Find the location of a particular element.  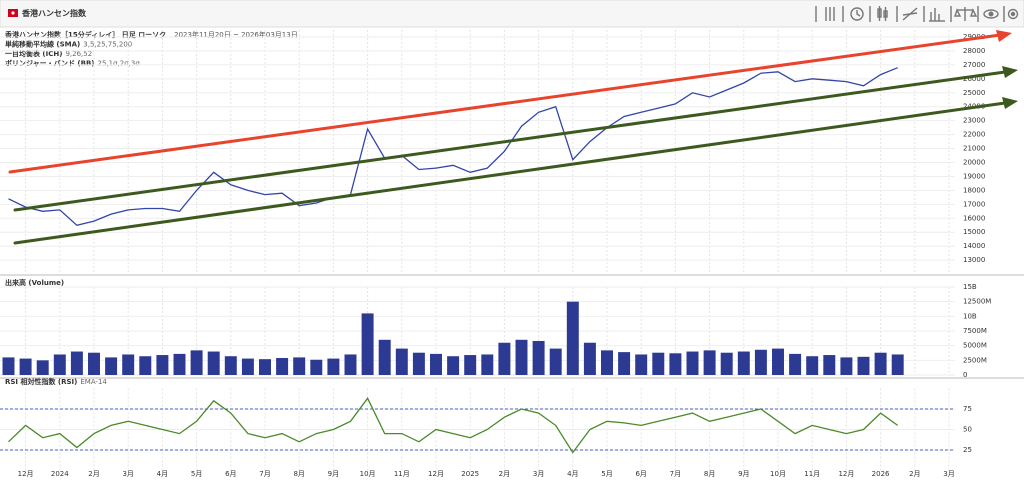

y-tick-label: 0 is located at coordinates (965, 375).